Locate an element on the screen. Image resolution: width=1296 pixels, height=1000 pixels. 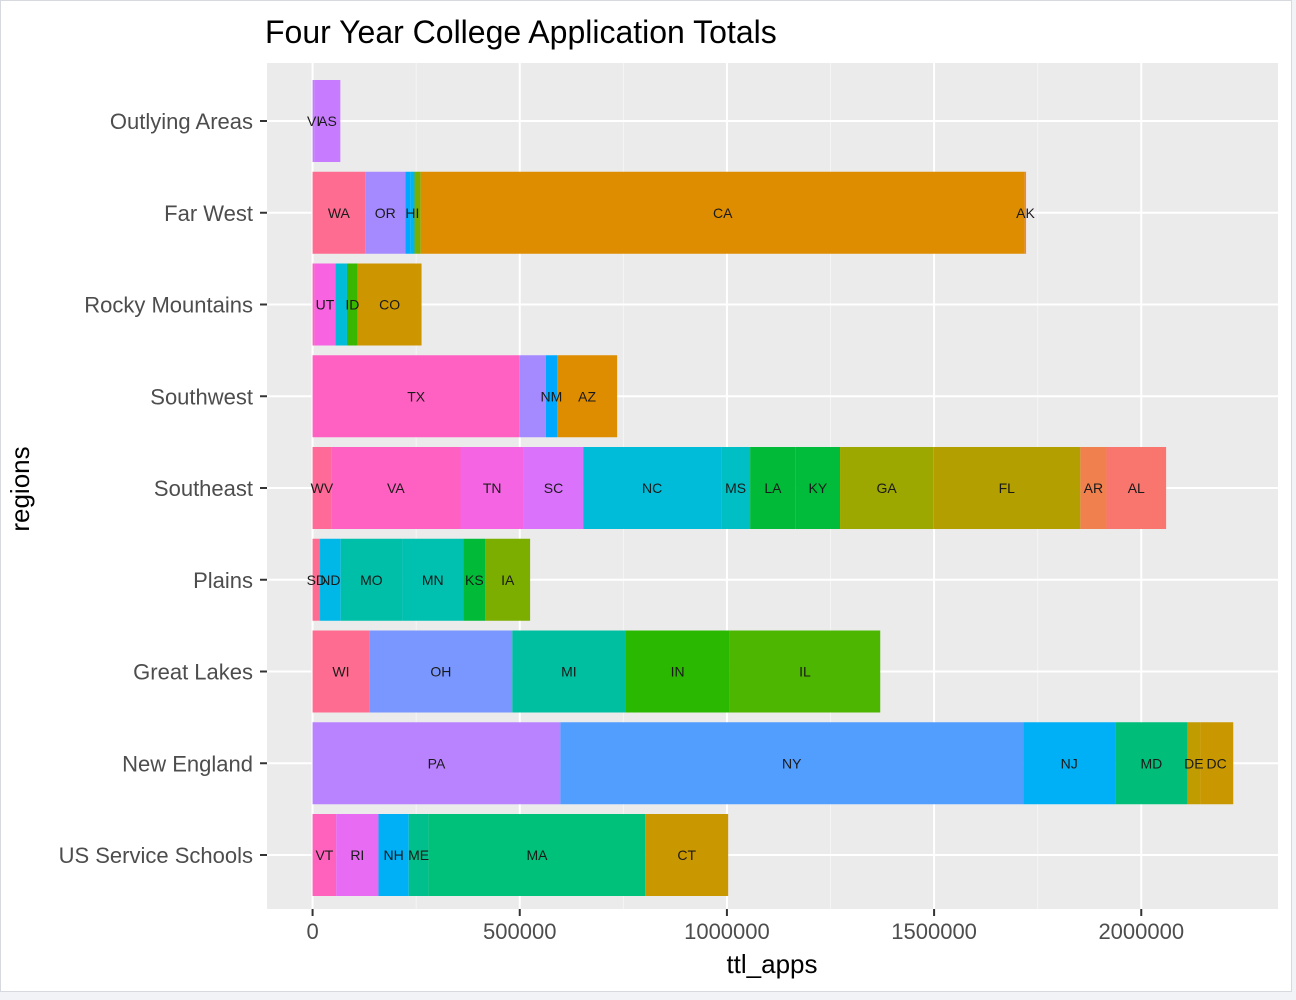
segment-label: MA is located at coordinates (537, 855).